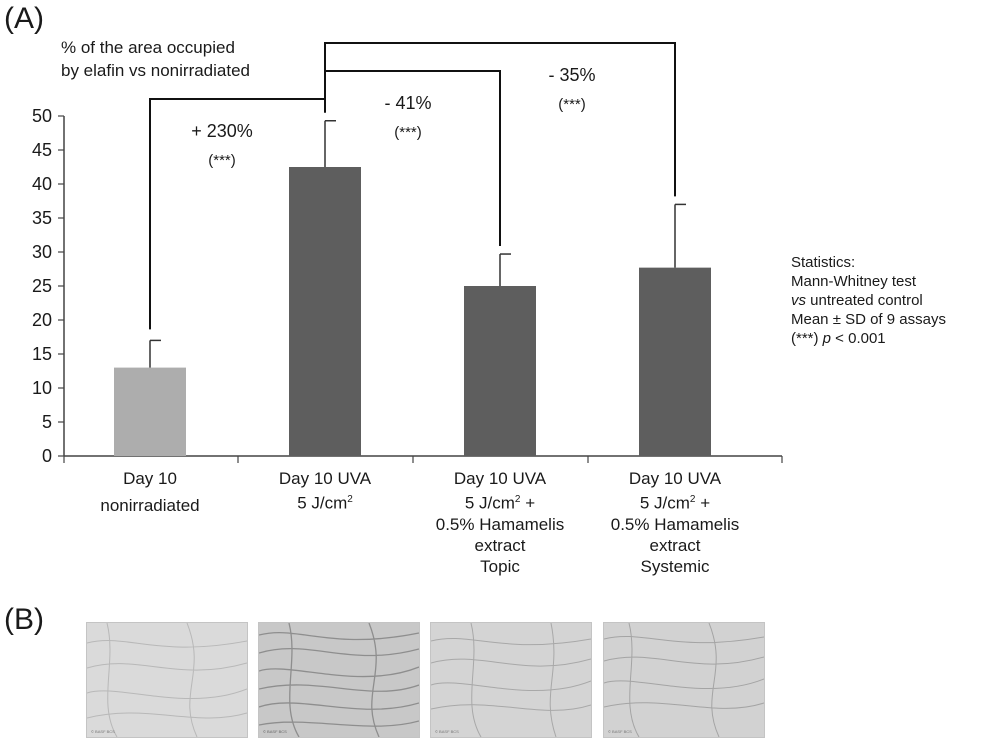  What do you see at coordinates (42, 388) in the screenshot?
I see `y-tick-label: 10` at bounding box center [42, 388].